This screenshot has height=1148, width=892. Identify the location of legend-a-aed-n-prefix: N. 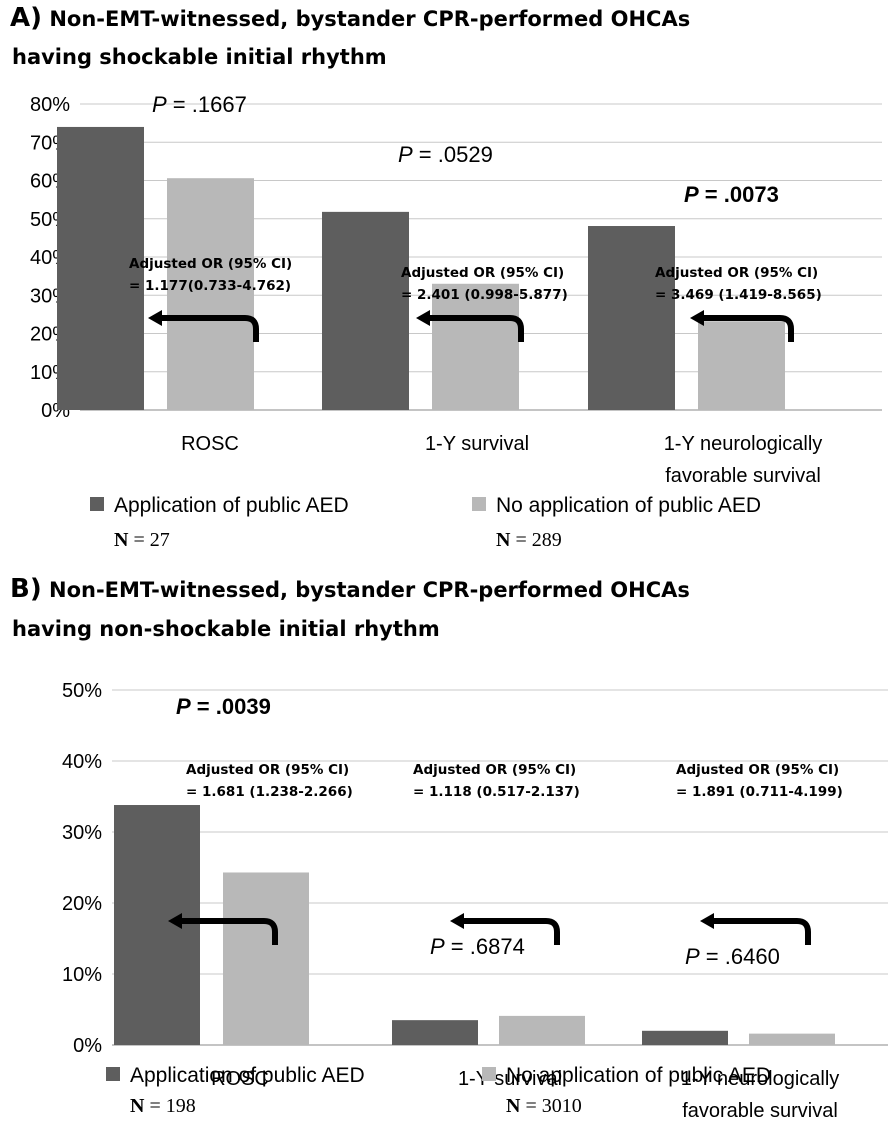
(121, 540).